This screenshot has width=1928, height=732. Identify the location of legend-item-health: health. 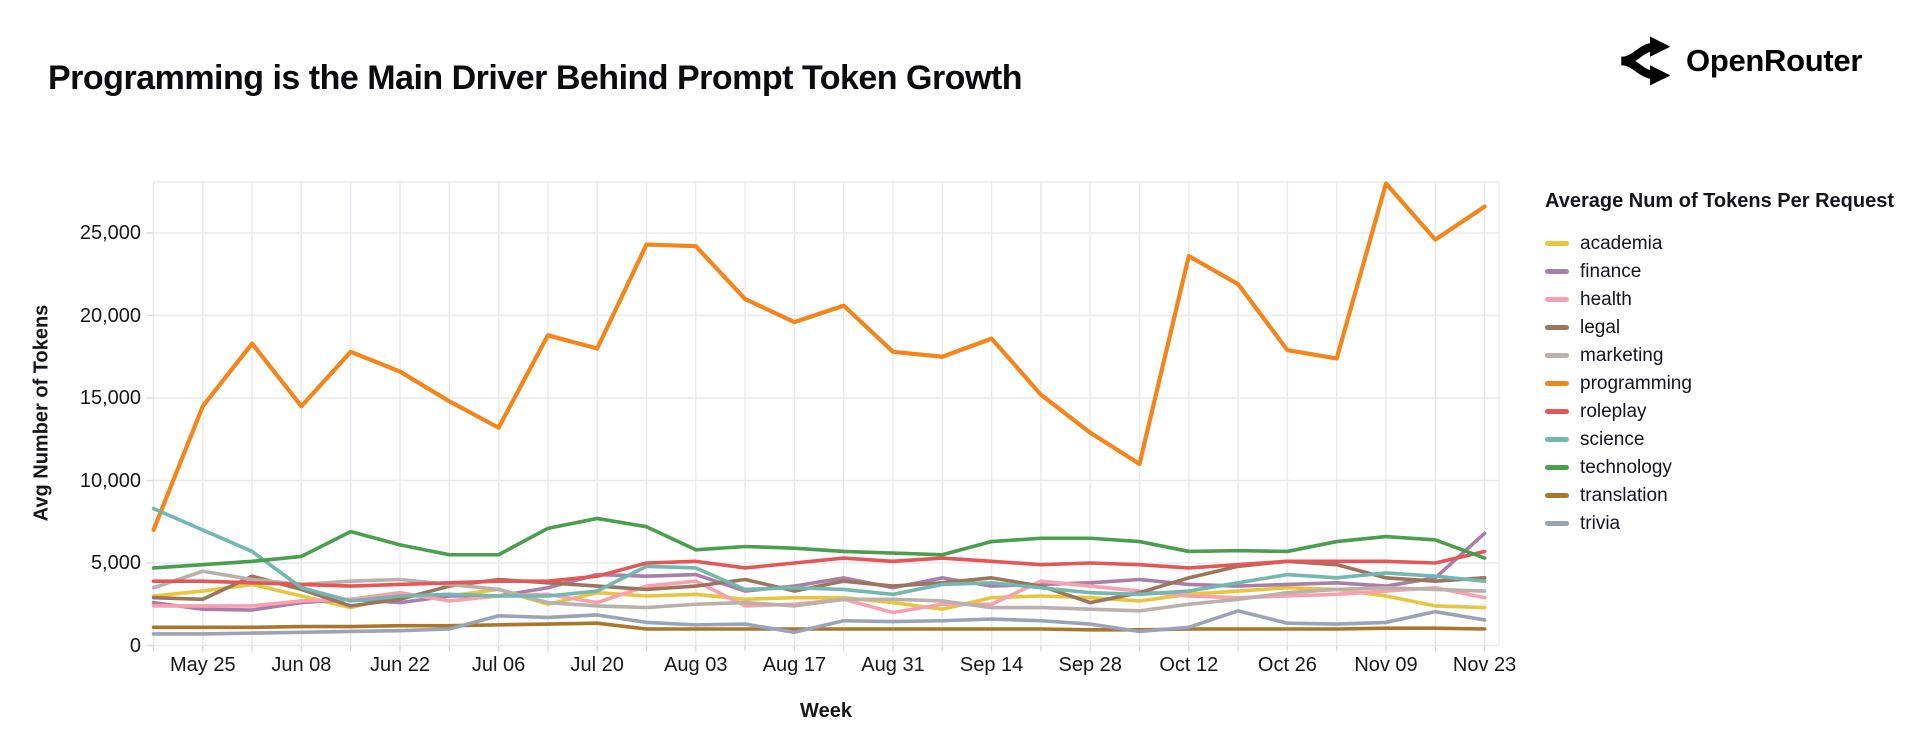
(1719, 299).